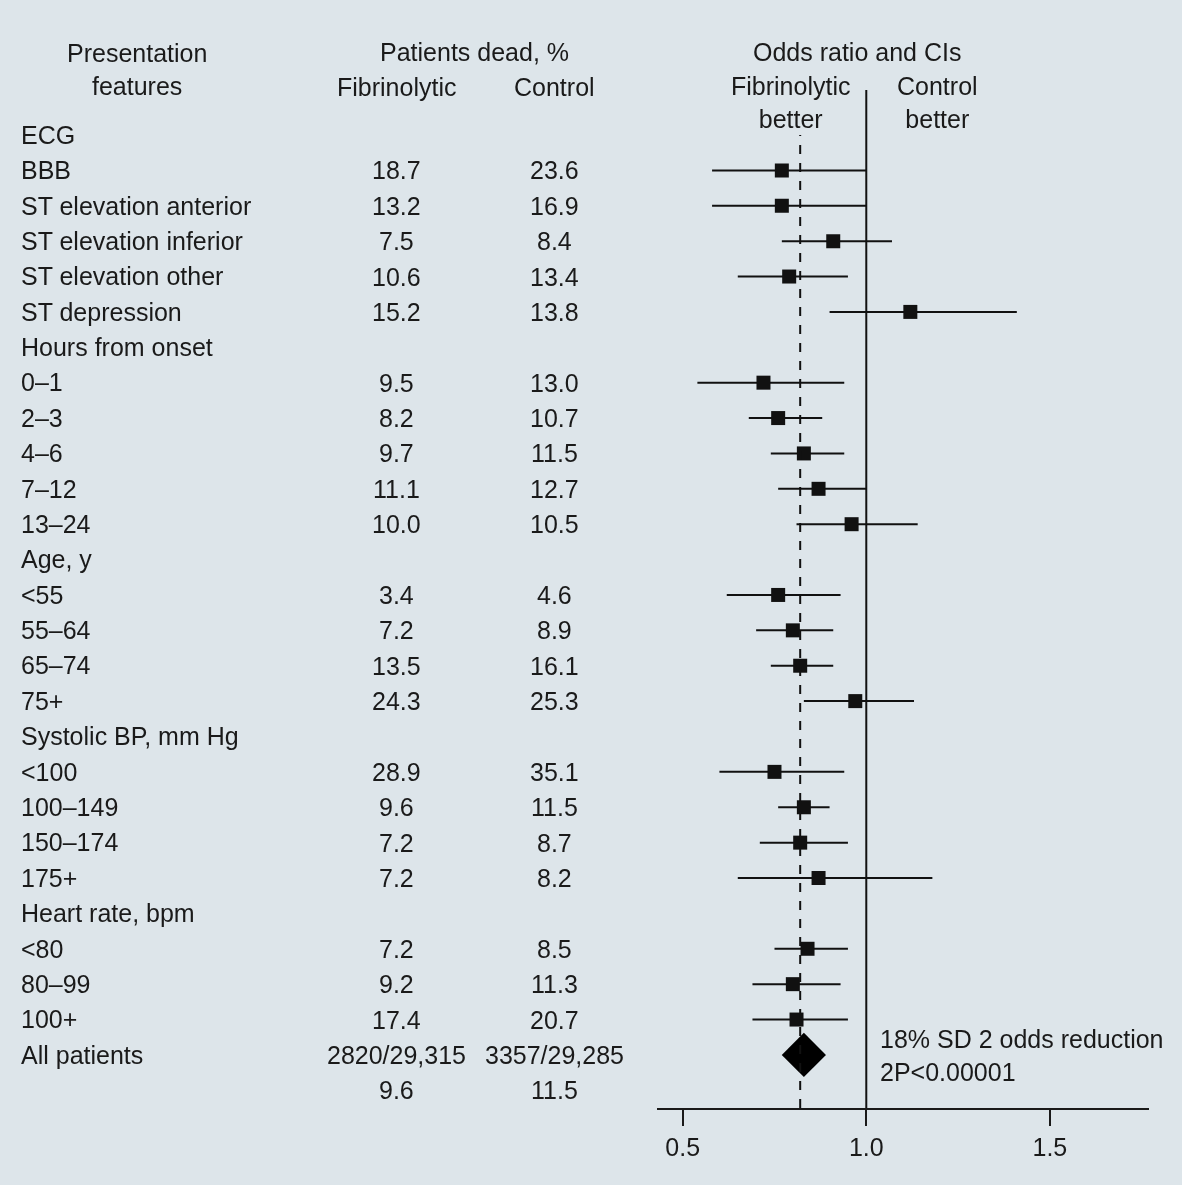 Image resolution: width=1182 pixels, height=1185 pixels. Describe the element at coordinates (554, 1020) in the screenshot. I see `data-label: 20.7` at that location.